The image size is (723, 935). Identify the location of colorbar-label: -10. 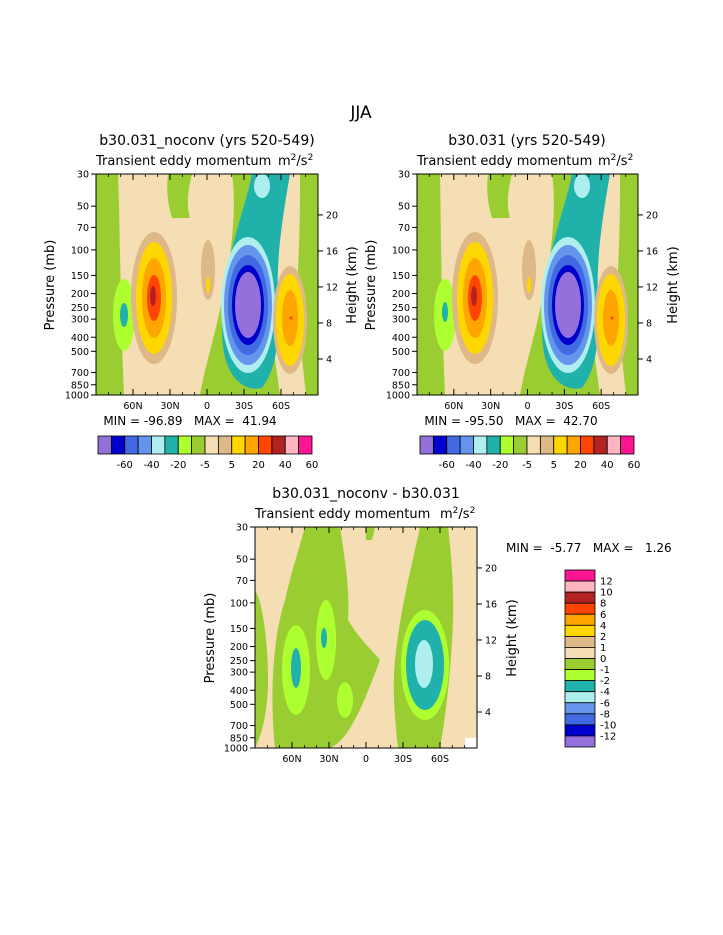
(608, 725).